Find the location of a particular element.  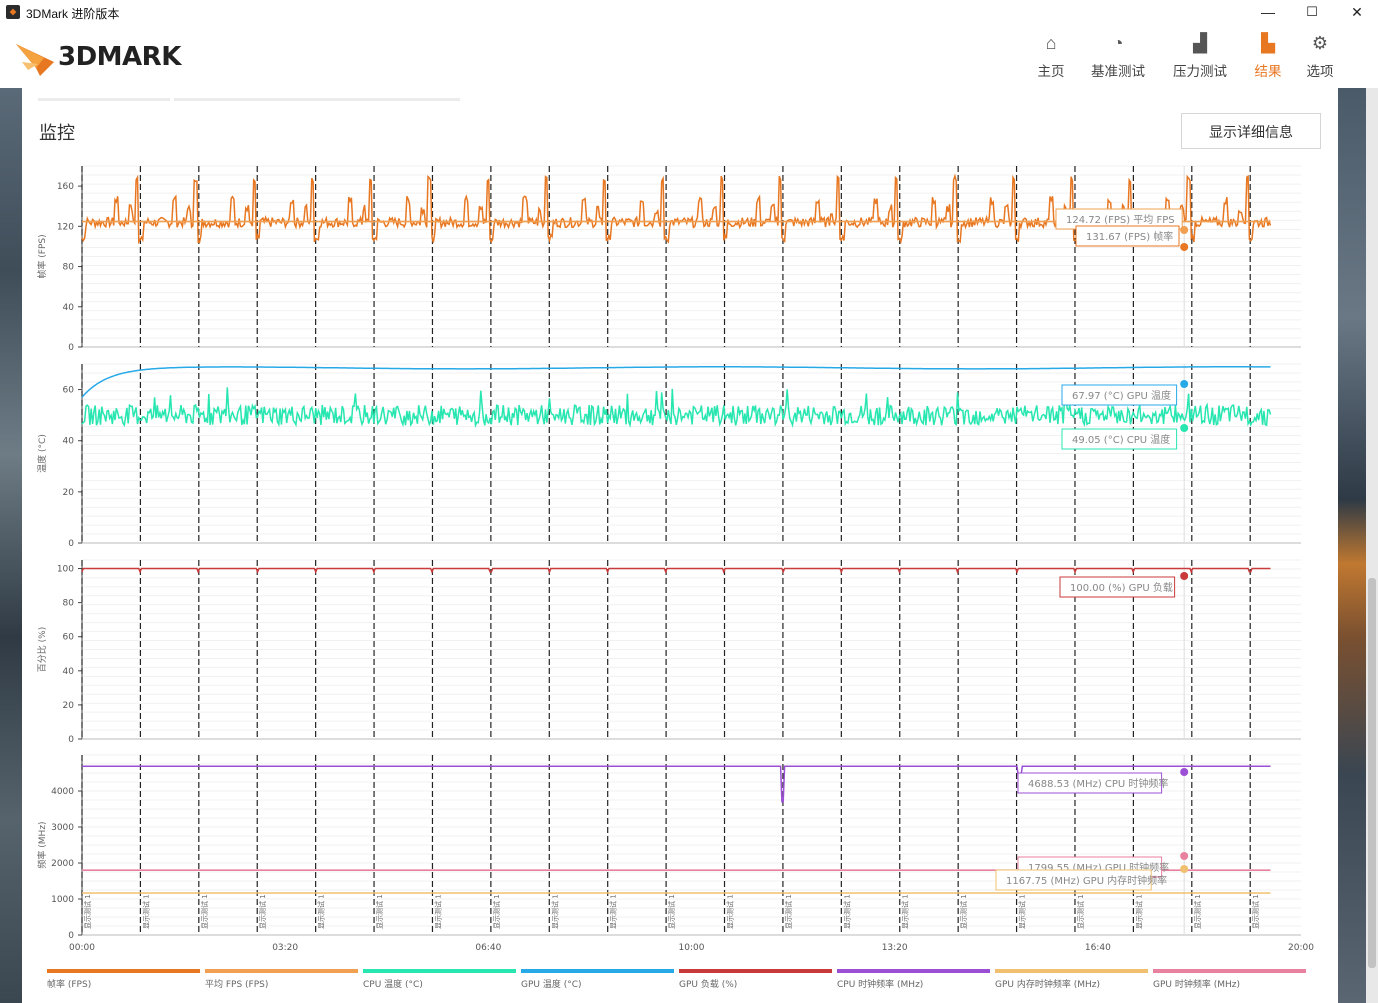

bar-chart-icon: ▟ is located at coordinates (1200, 43).